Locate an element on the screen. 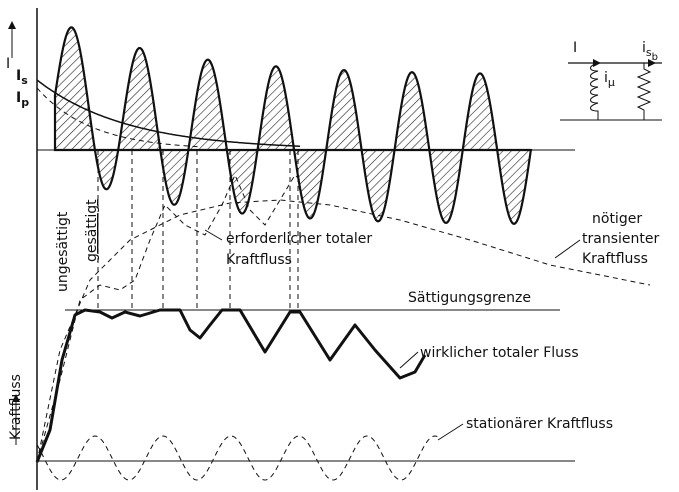 This screenshot has width=679, height=492. circuit: I iμ isb is located at coordinates (611, 80).